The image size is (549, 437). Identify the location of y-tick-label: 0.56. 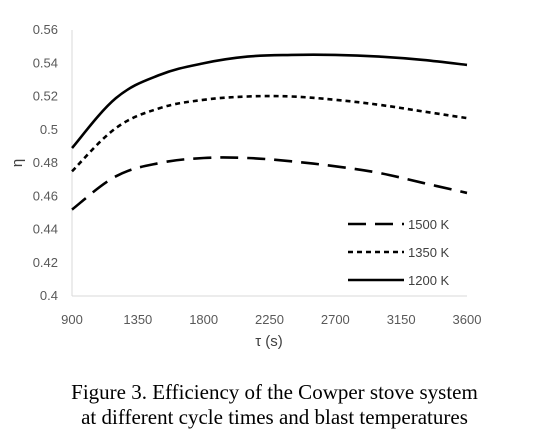
(45, 29).